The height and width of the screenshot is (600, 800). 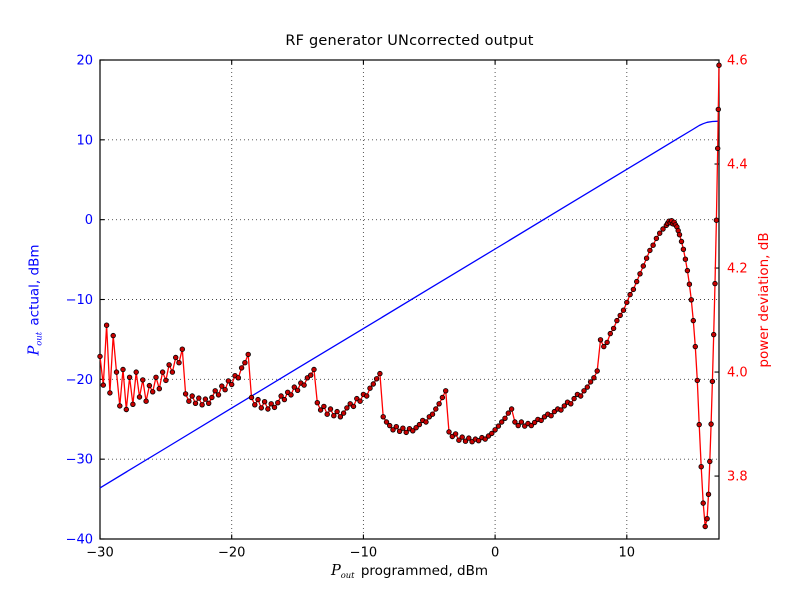 What do you see at coordinates (79, 540) in the screenshot?
I see `left-y-tick-label: −40` at bounding box center [79, 540].